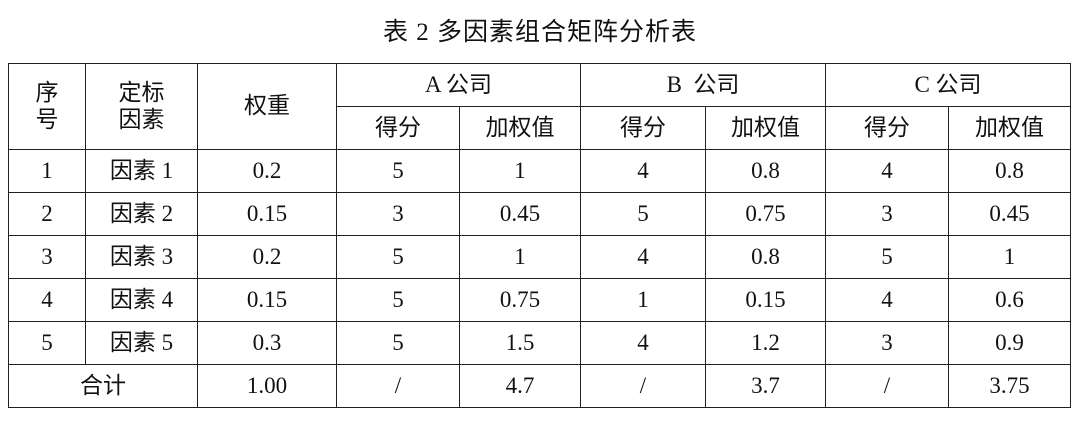  What do you see at coordinates (267, 386) in the screenshot?
I see `total-weight: 1.00` at bounding box center [267, 386].